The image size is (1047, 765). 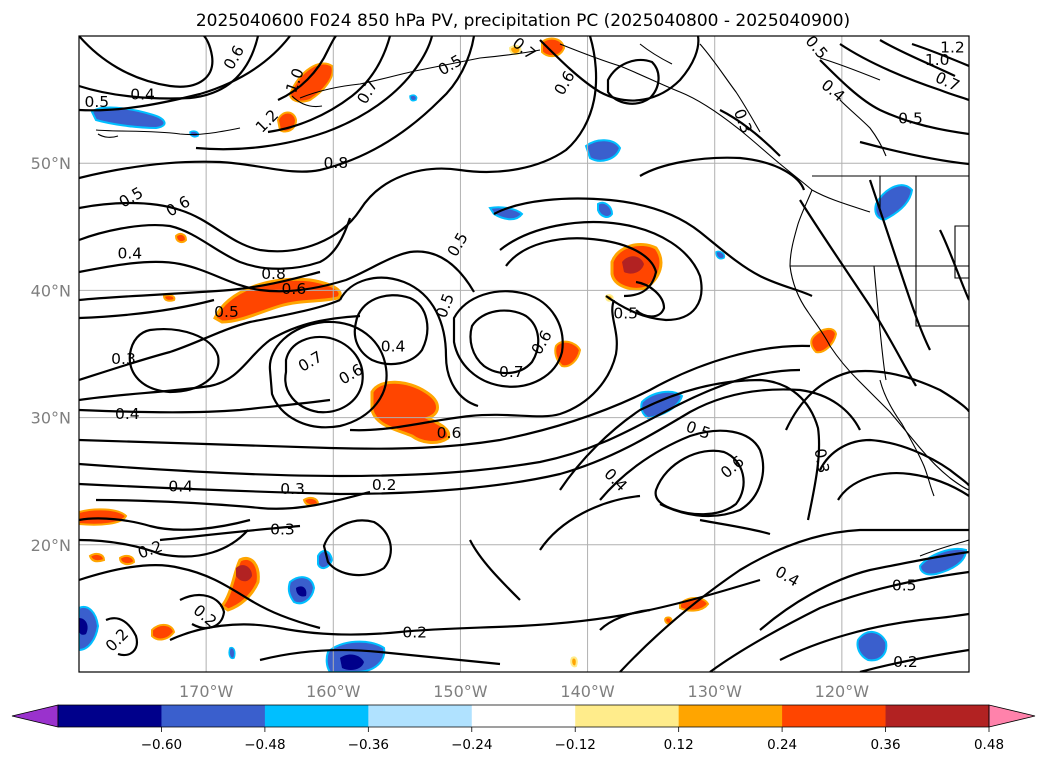 What do you see at coordinates (333, 691) in the screenshot?
I see `x-tick-label: 160°W` at bounding box center [333, 691].